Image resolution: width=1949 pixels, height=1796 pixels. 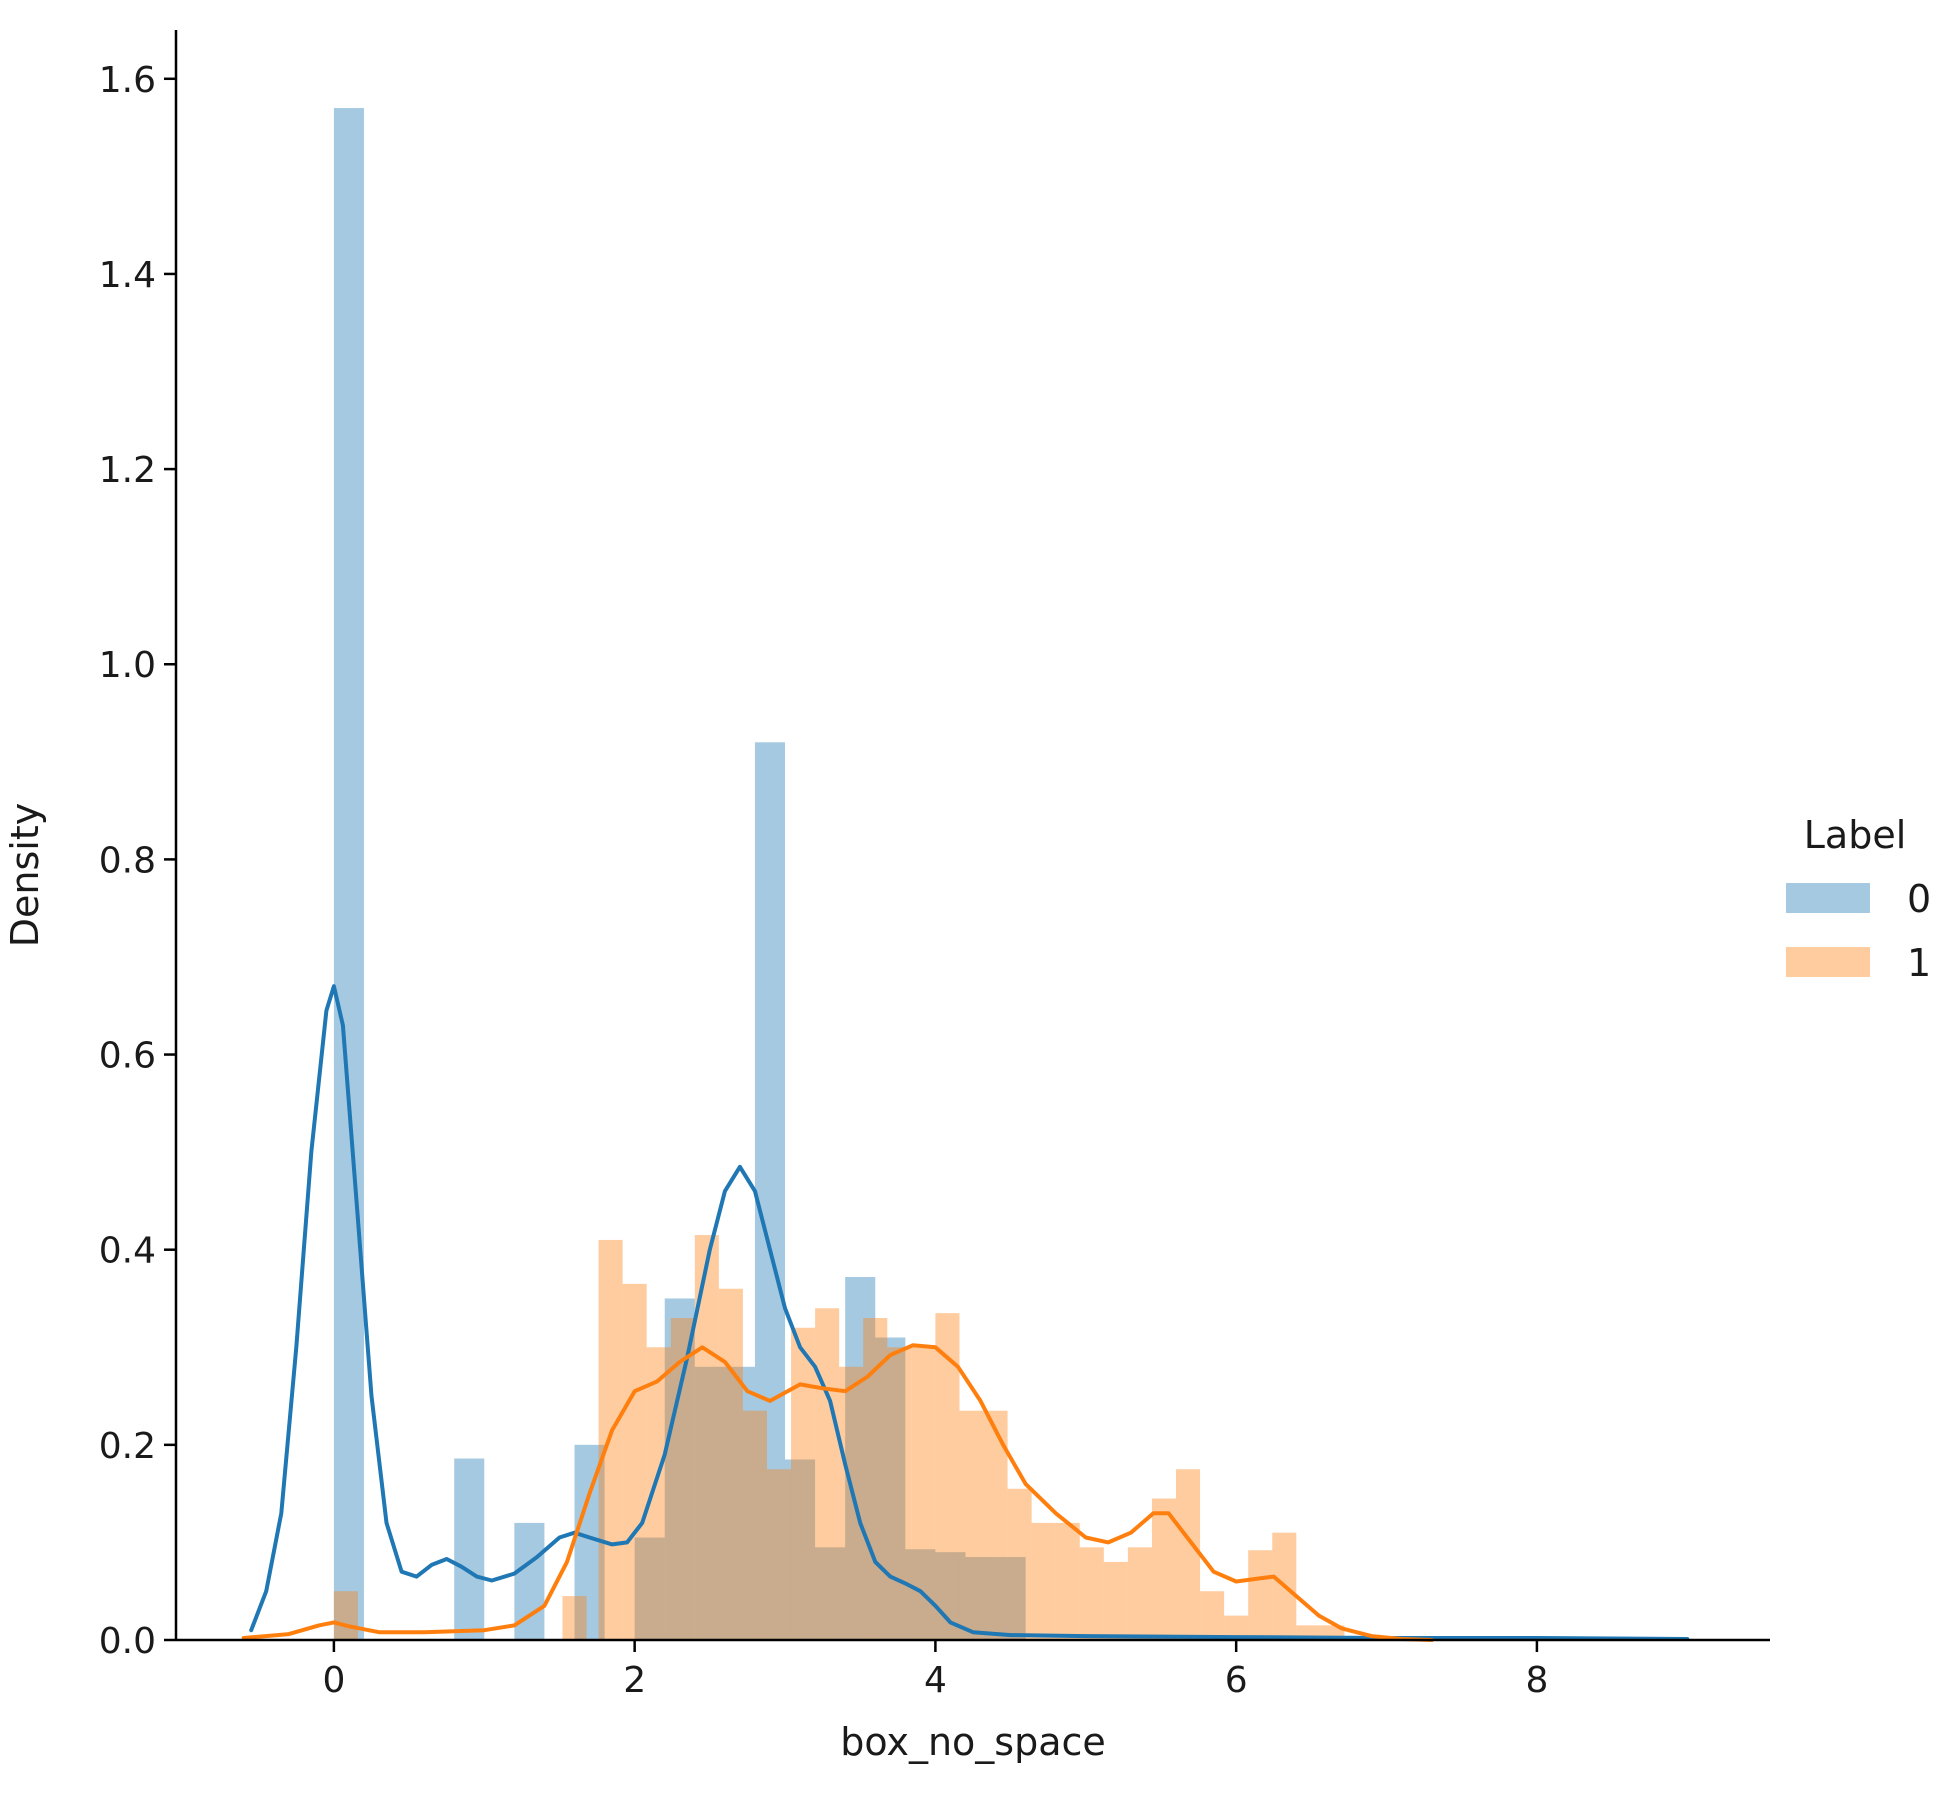 I want to click on x-tick-label-1: 2, so click(x=634, y=1680).